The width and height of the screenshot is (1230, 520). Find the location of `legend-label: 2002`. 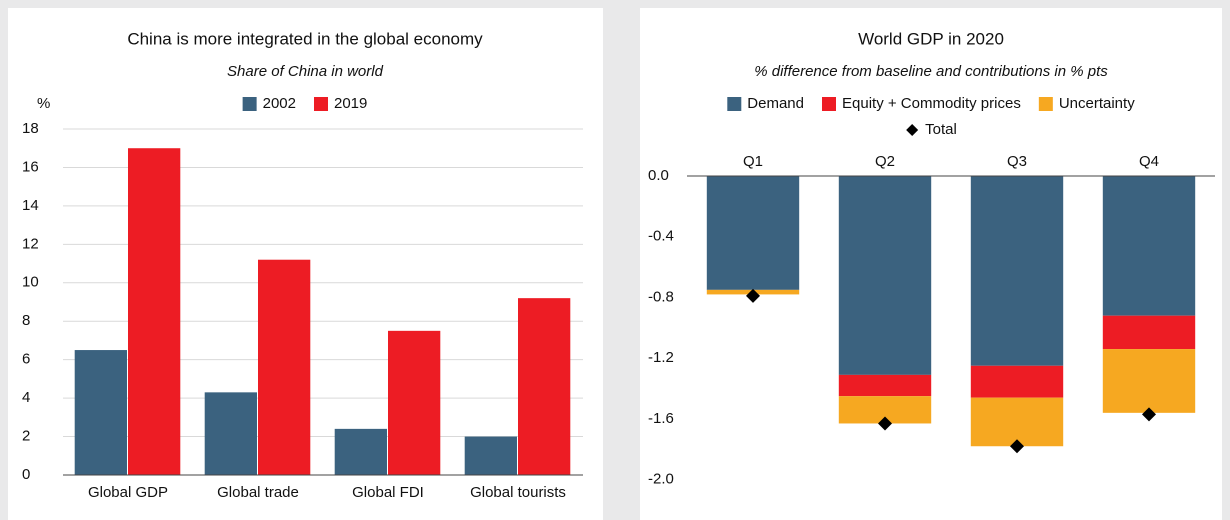

legend-label: 2002 is located at coordinates (279, 103).